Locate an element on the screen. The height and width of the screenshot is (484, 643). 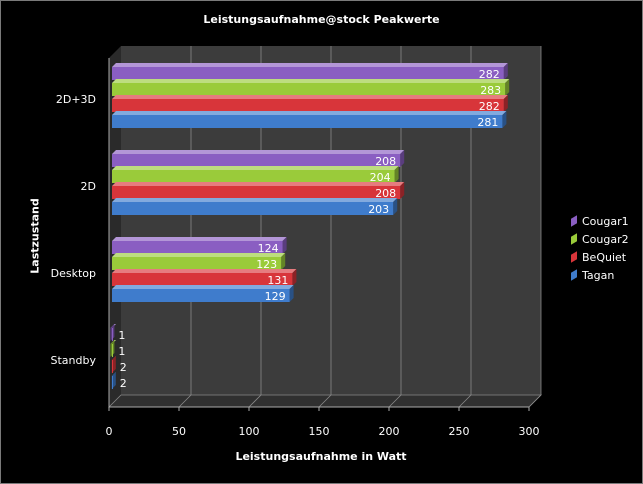
legend-item: Cougar2 is located at coordinates (600, 239).